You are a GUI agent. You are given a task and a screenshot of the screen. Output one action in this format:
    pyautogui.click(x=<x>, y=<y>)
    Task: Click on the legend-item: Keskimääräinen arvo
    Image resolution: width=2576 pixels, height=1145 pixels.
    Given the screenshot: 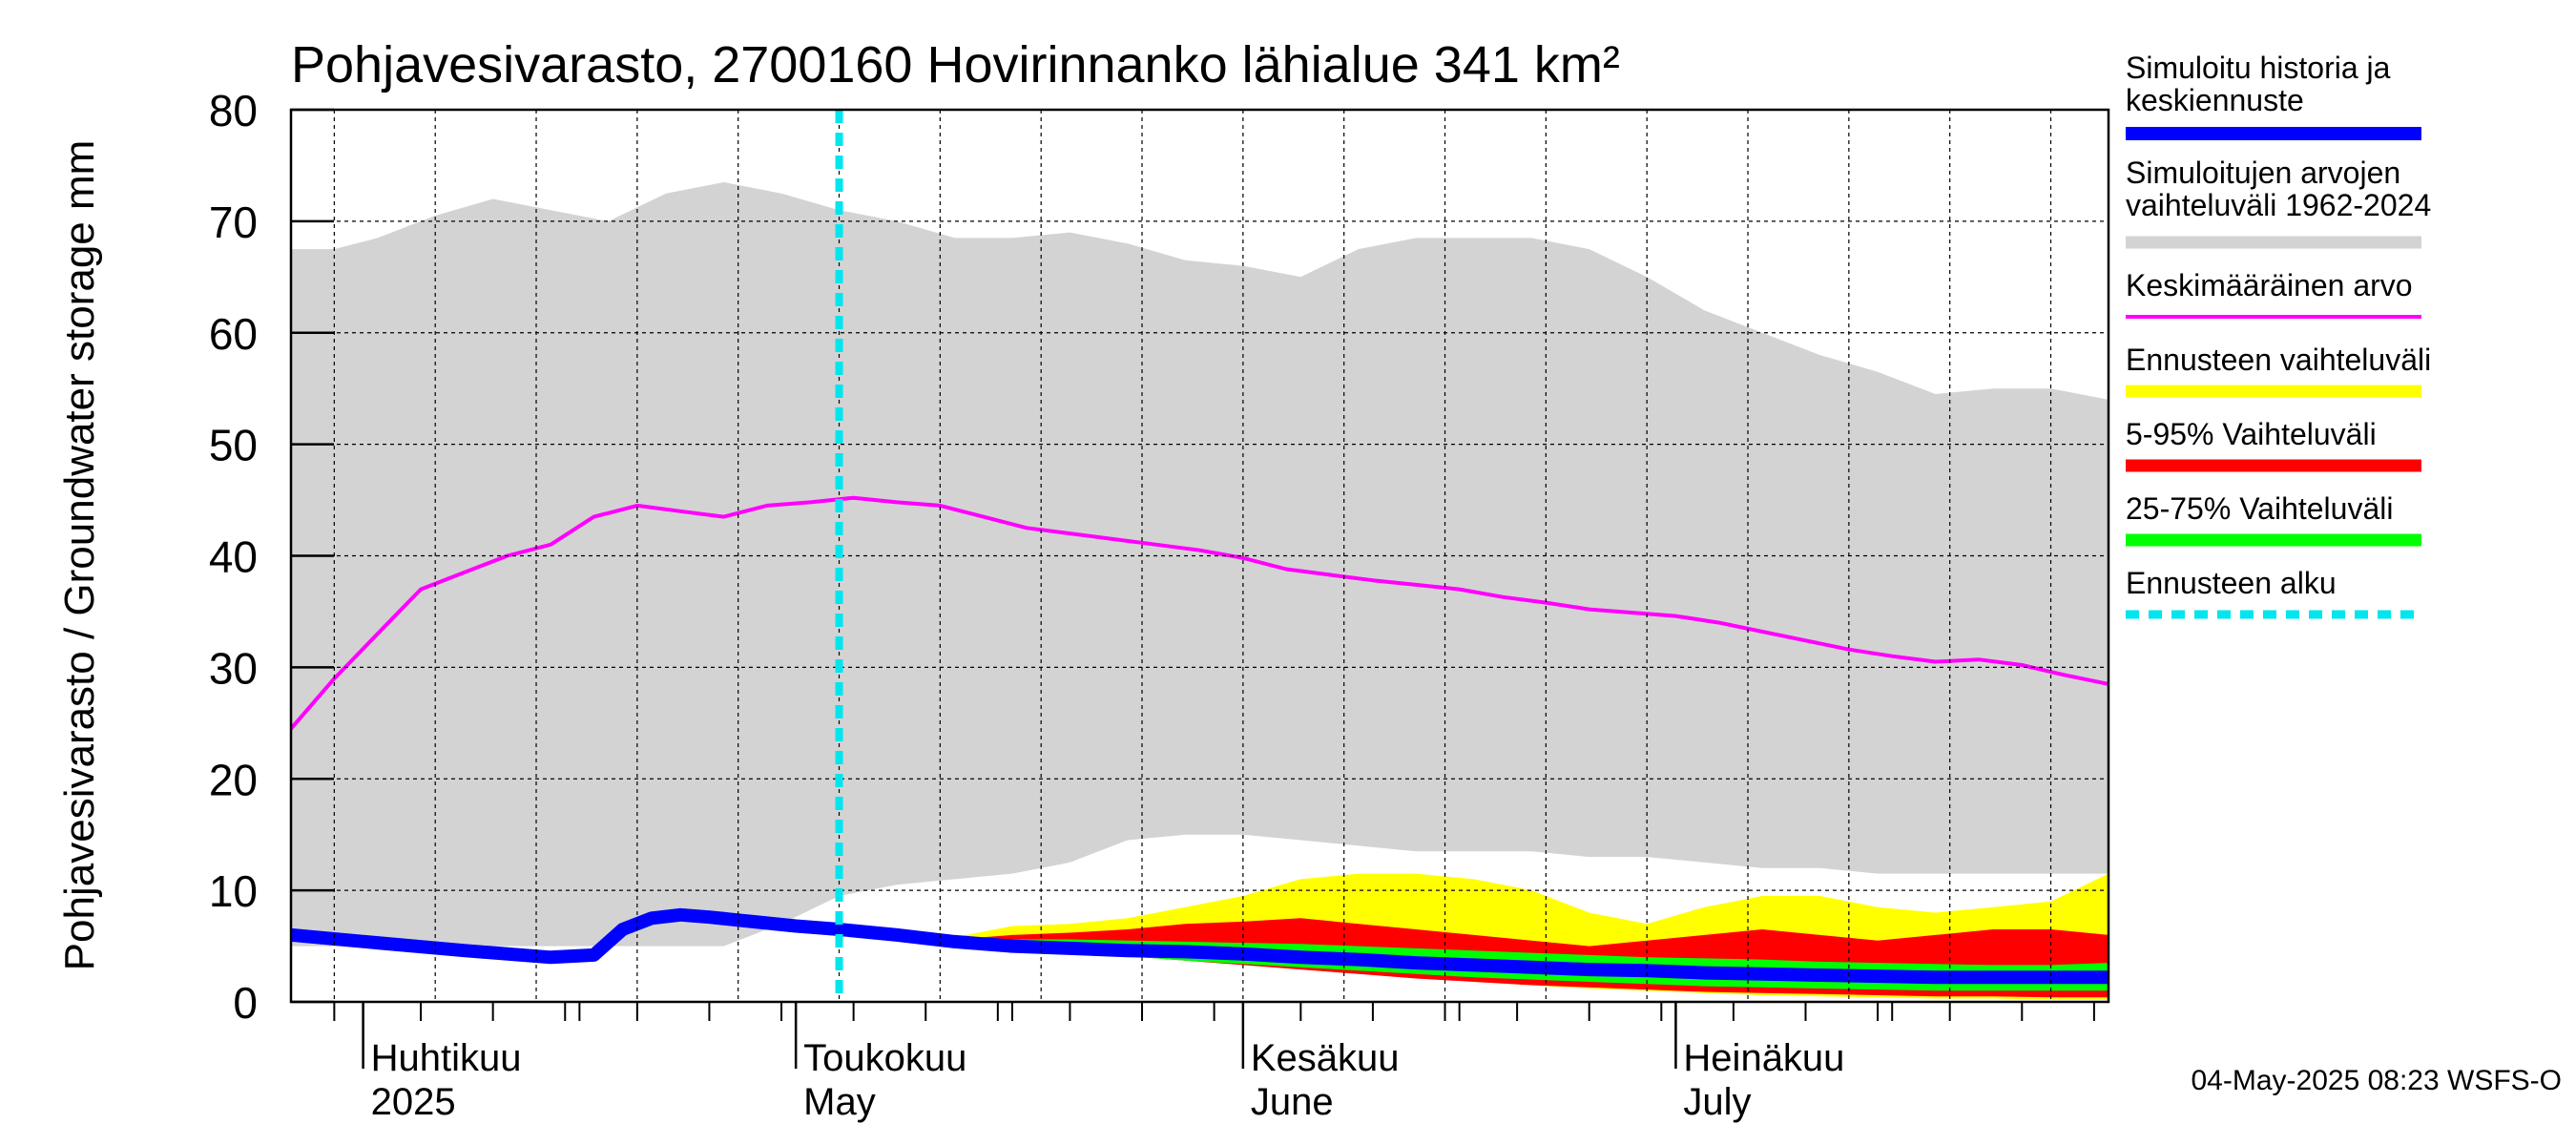 What is the action you would take?
    pyautogui.click(x=2273, y=294)
    